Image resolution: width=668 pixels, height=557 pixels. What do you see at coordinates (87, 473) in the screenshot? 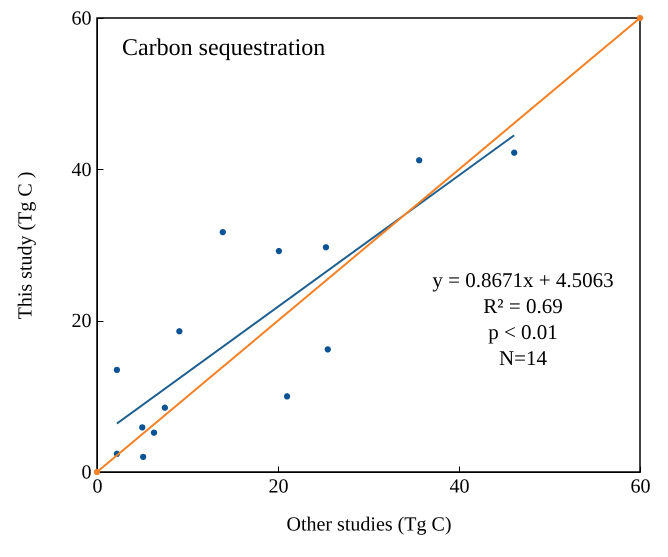
I see `y-tick-label: 0` at bounding box center [87, 473].